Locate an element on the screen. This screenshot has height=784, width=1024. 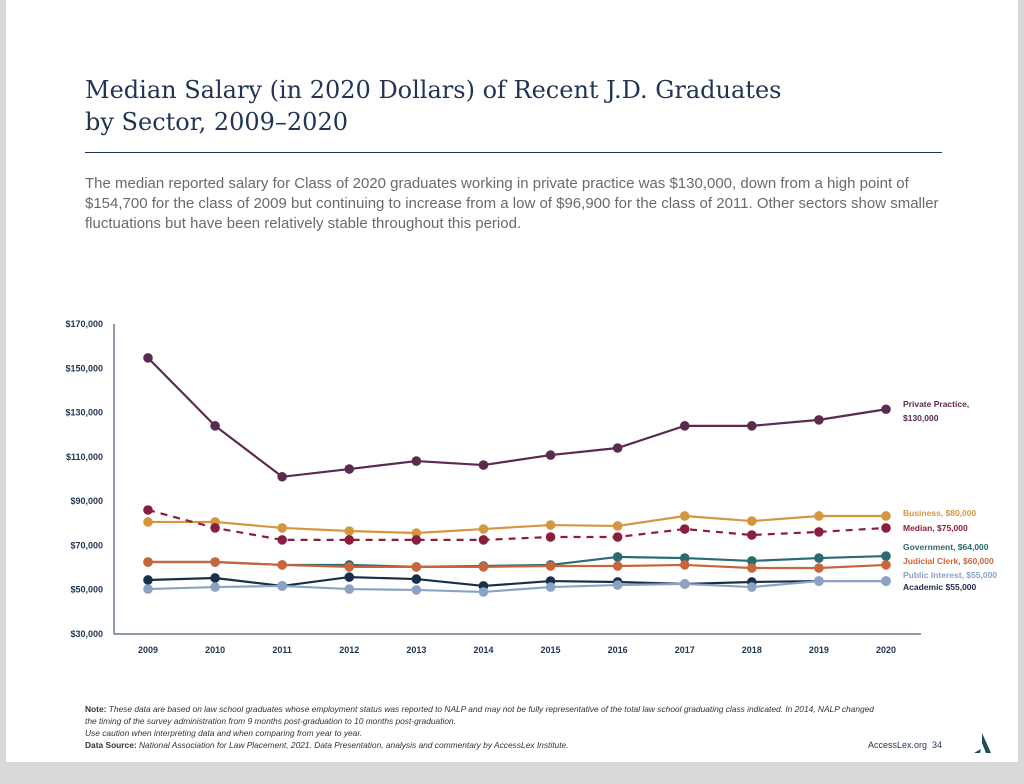
series-label-judicial-clerk: Judicial Clerk, $60,000 is located at coordinates (948, 561).